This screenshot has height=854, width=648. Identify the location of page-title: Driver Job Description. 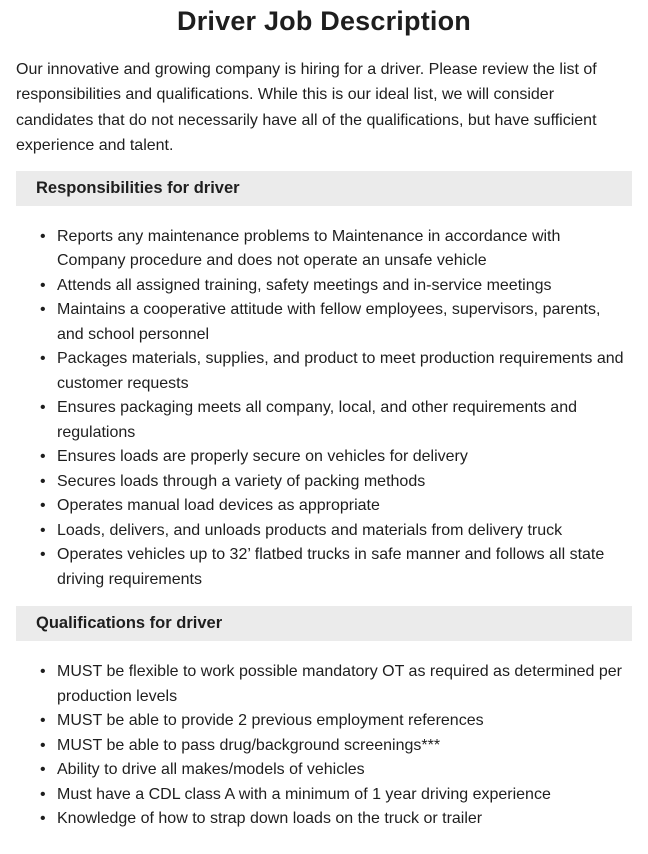
(324, 21).